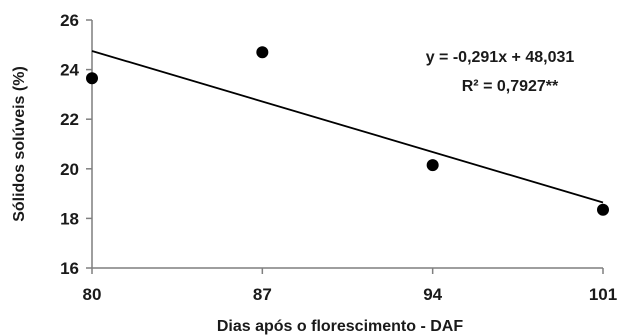 The image size is (621, 336). What do you see at coordinates (69, 218) in the screenshot?
I see `y-tick-label: 18` at bounding box center [69, 218].